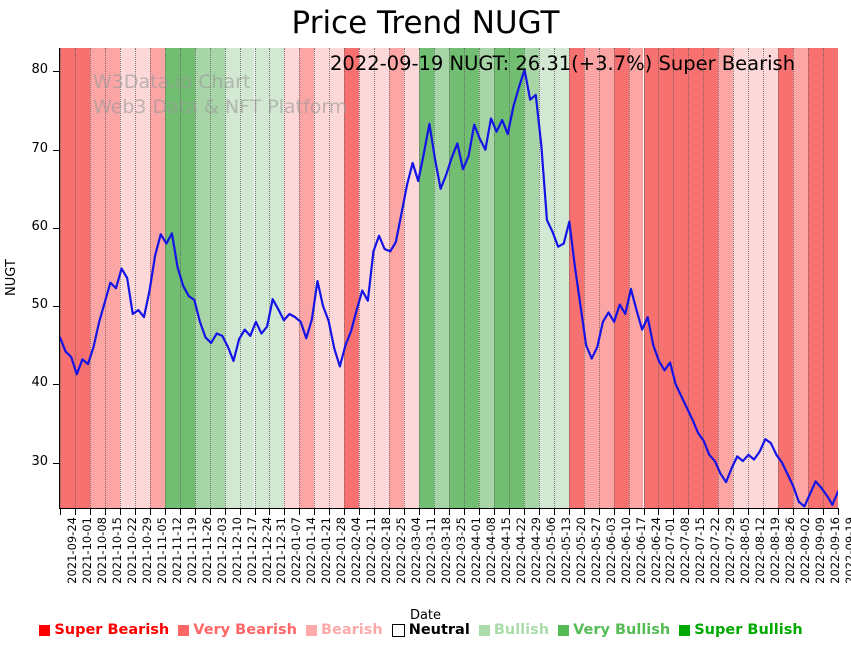  What do you see at coordinates (101, 550) in the screenshot?
I see `x-axis-tick-label: 2021-10-08` at bounding box center [101, 550].